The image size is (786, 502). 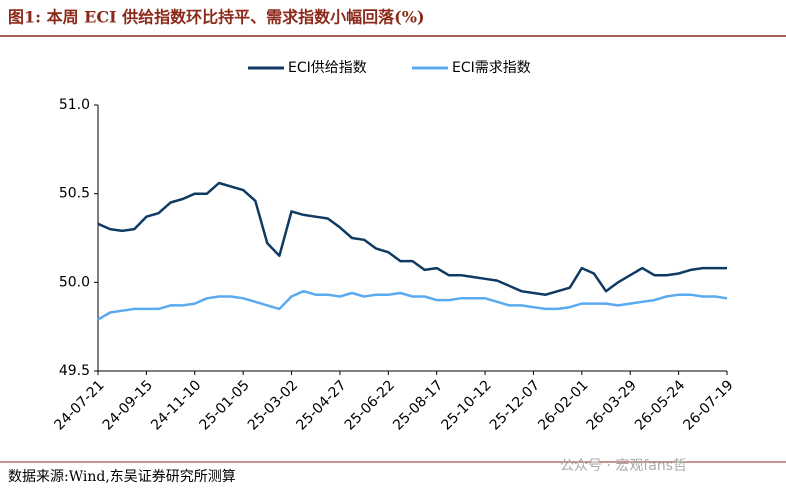 What do you see at coordinates (612, 405) in the screenshot?
I see `x-tick-label: 26-03-29` at bounding box center [612, 405].